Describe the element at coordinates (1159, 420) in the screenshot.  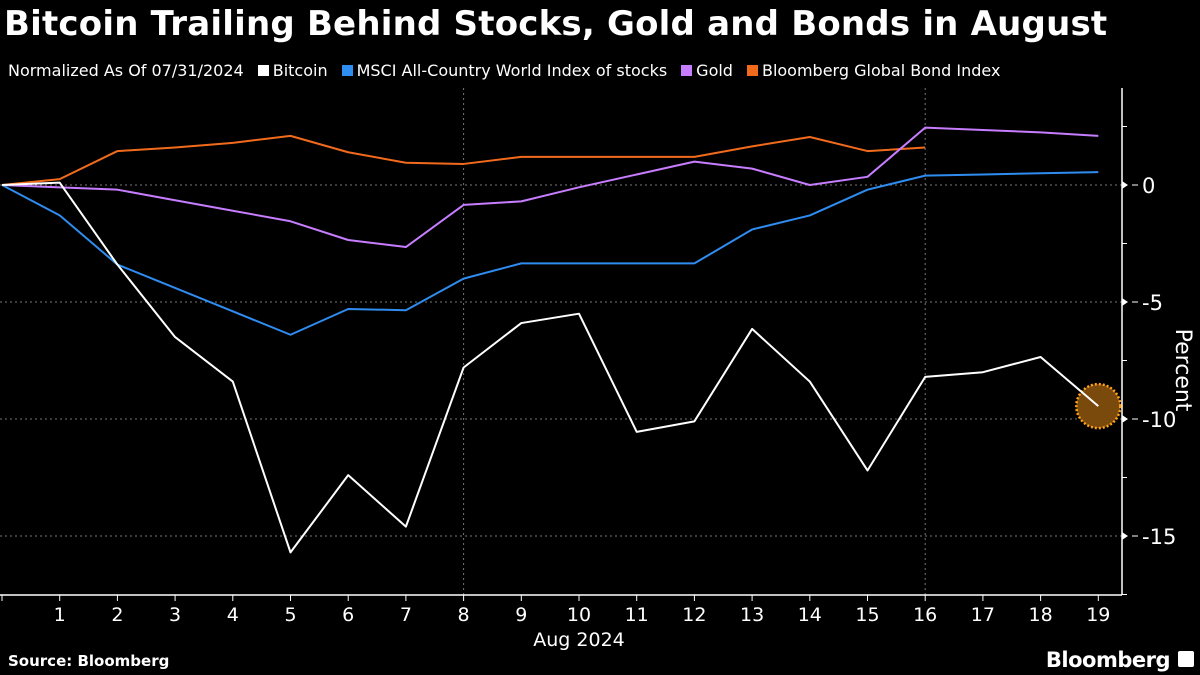
I see `y-tick-label: -10` at that location.